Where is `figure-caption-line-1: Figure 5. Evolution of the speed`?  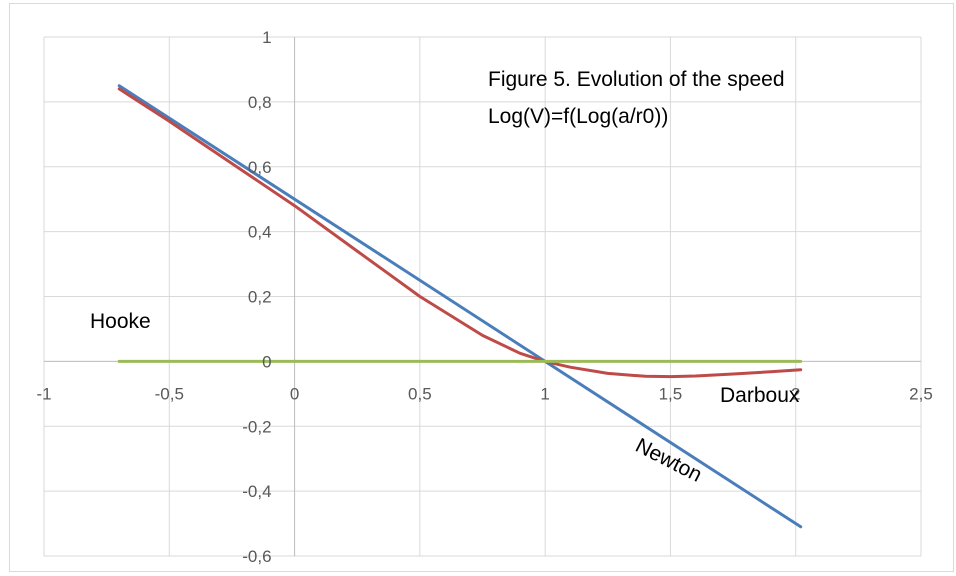
figure-caption-line-1: Figure 5. Evolution of the speed is located at coordinates (636, 79).